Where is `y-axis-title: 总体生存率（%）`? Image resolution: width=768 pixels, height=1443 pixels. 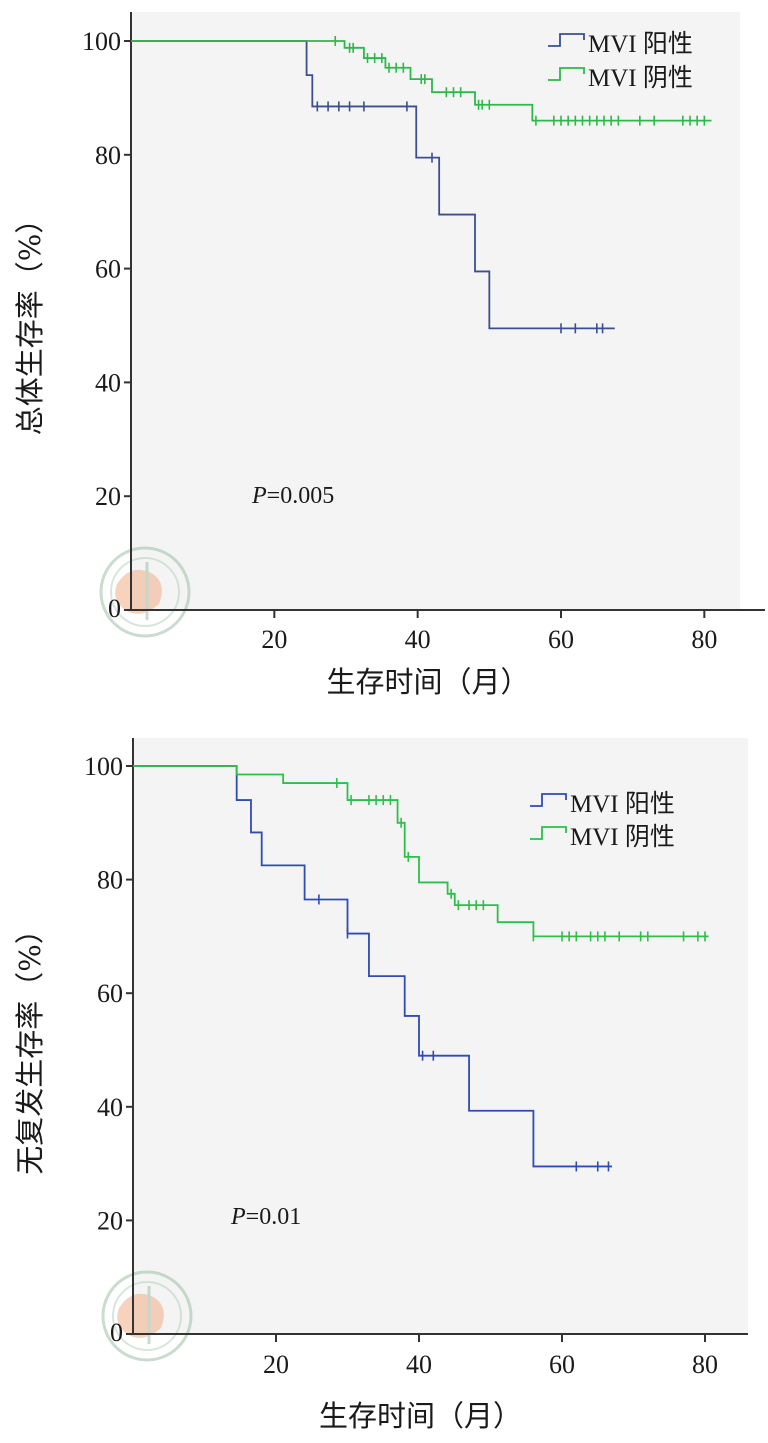
y-axis-title: 总体生存率（%） is located at coordinates (30, 320).